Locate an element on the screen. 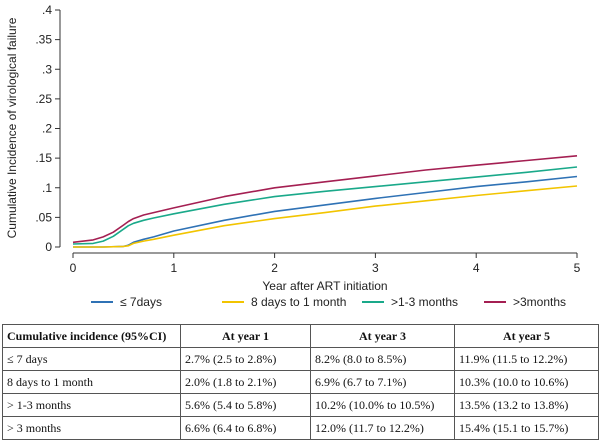 This screenshot has height=447, width=600. y-tick-label: .4 is located at coordinates (47, 10).